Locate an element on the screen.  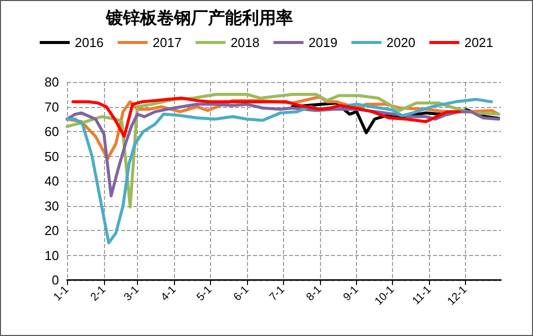
x-tick-label: 2-1 is located at coordinates (98, 294).